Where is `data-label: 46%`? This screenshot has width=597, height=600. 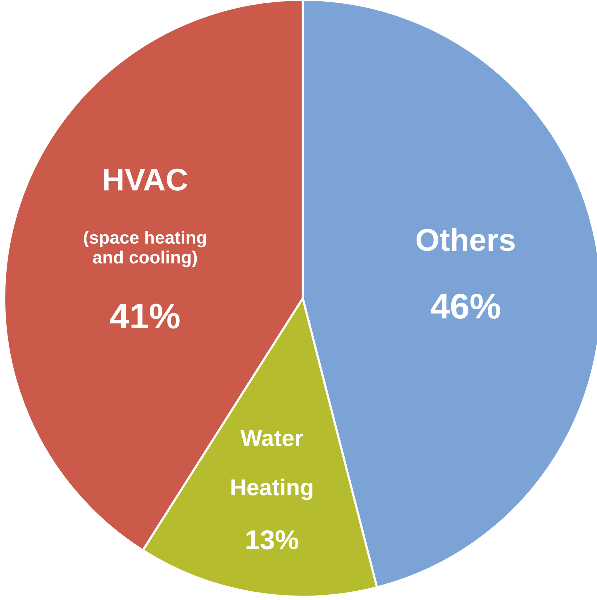 data-label: 46% is located at coordinates (465, 307).